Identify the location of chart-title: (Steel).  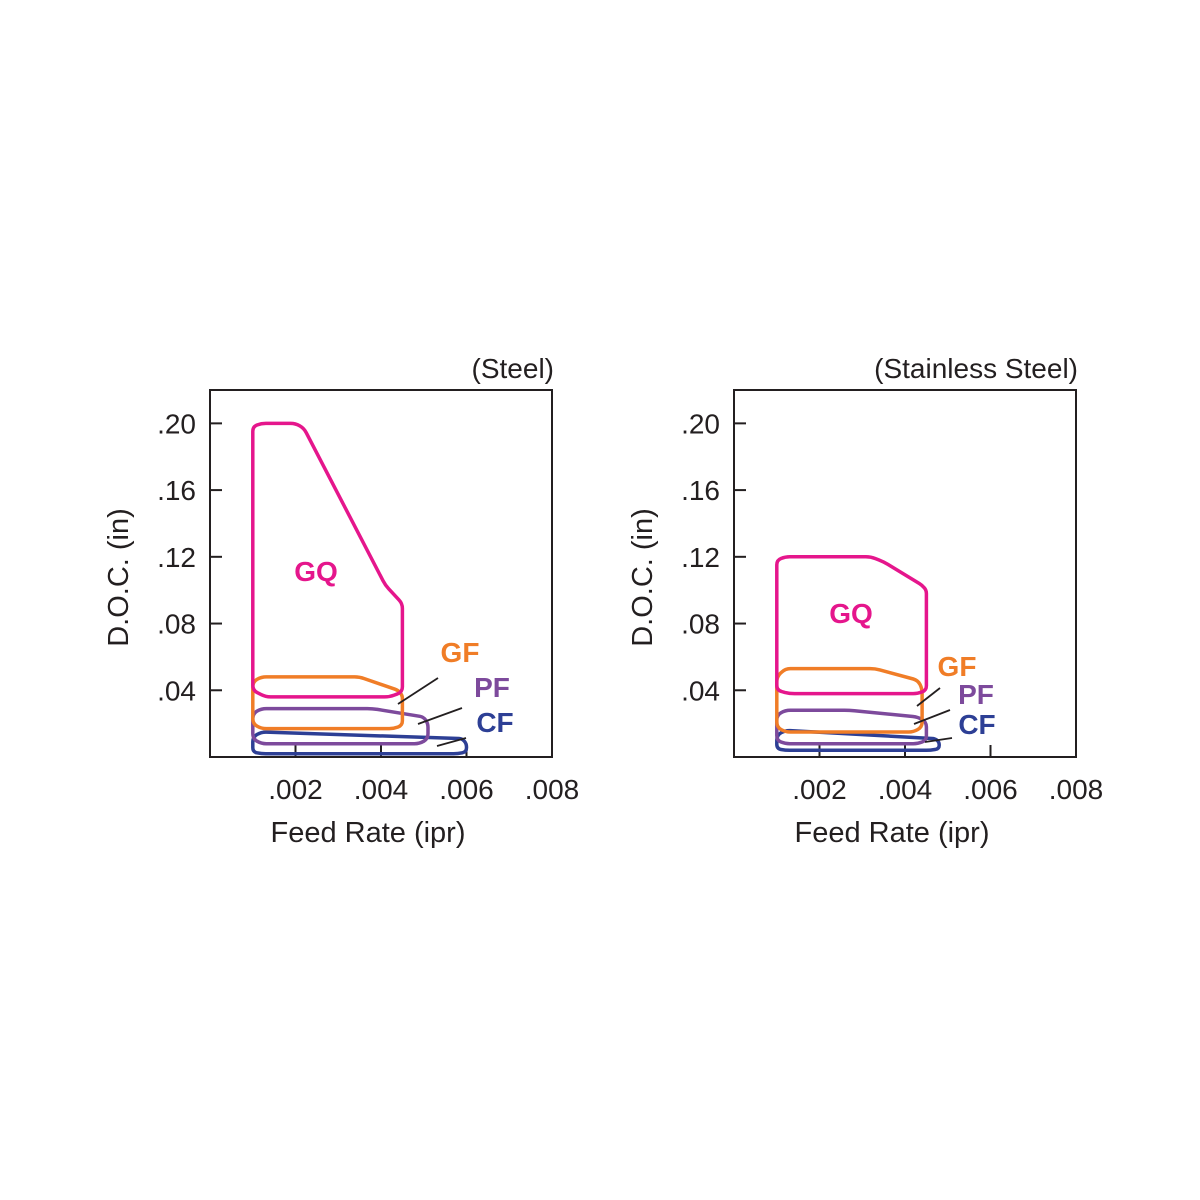
(513, 368).